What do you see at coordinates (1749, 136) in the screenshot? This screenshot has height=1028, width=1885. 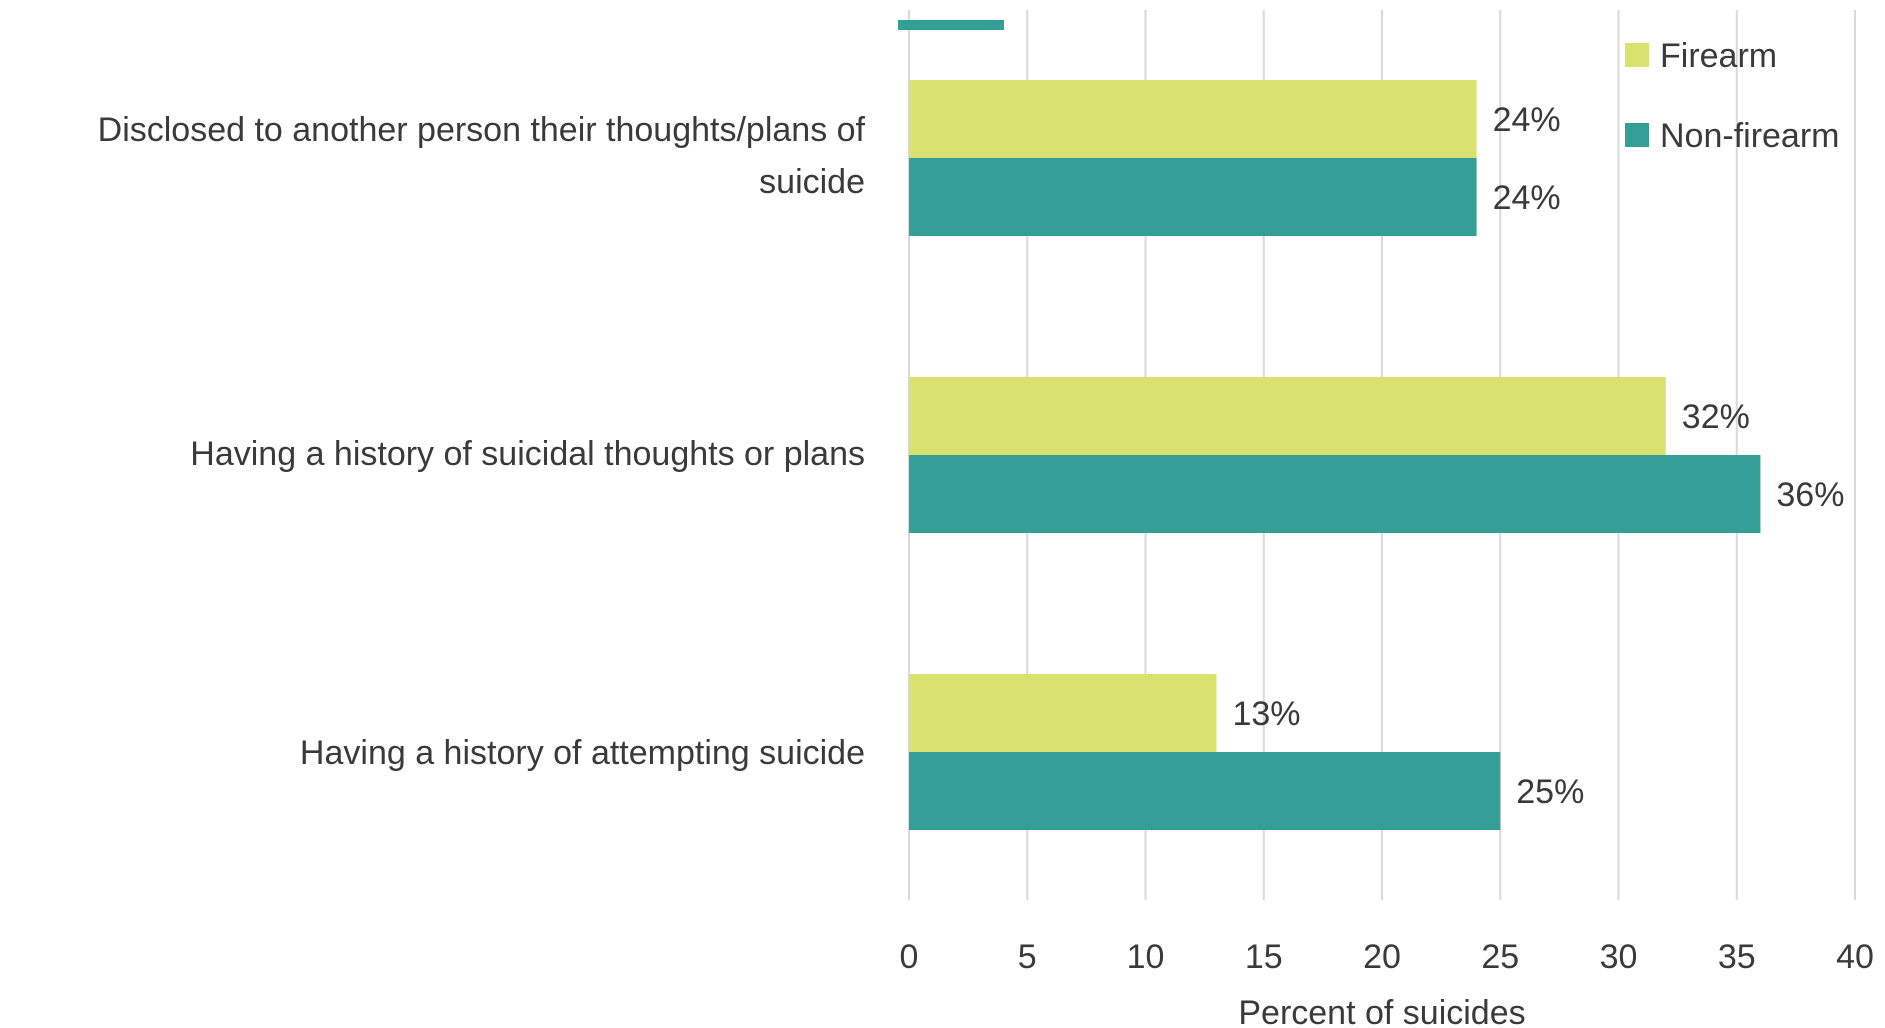 I see `legend-label-non-firearm: Non-firearm` at bounding box center [1749, 136].